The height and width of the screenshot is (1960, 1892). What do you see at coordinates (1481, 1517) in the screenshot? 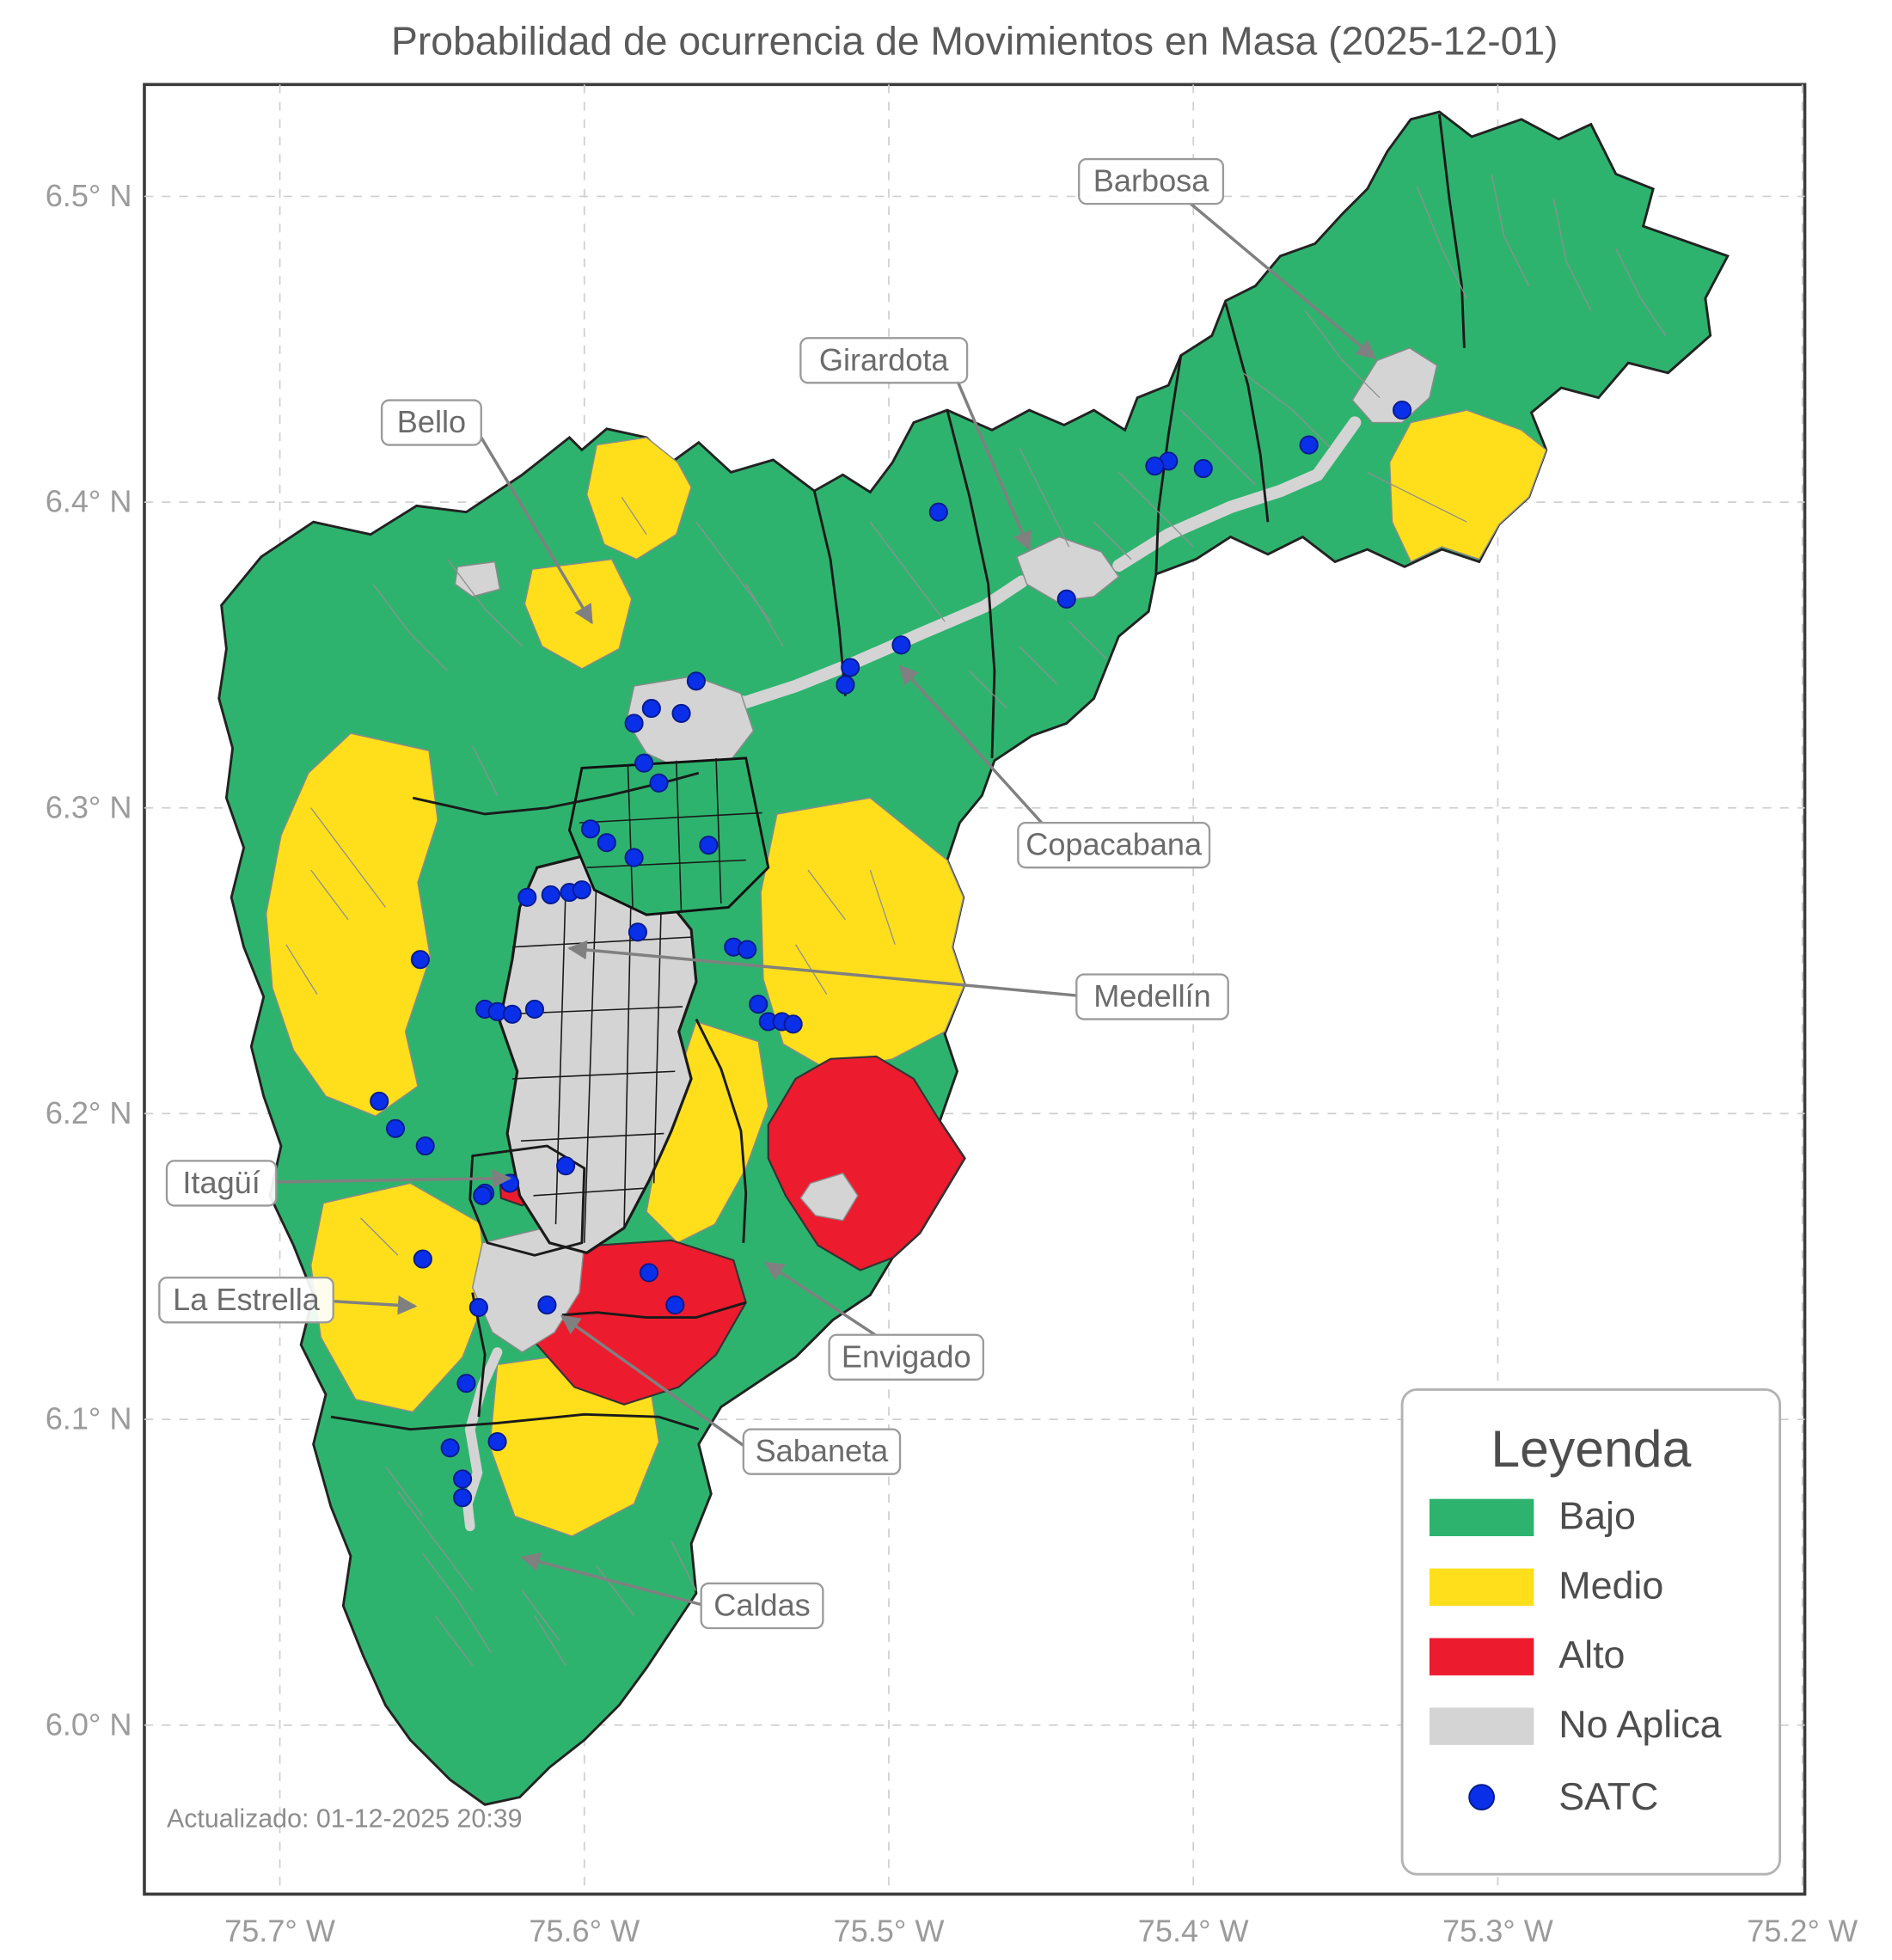
I see `legend-swatch-bajo` at bounding box center [1481, 1517].